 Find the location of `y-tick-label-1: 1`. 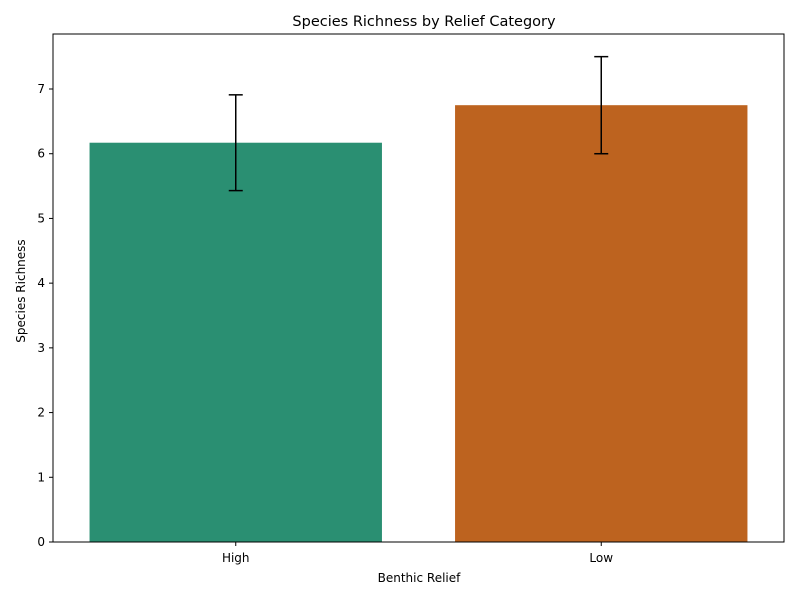

y-tick-label-1: 1 is located at coordinates (41, 477).